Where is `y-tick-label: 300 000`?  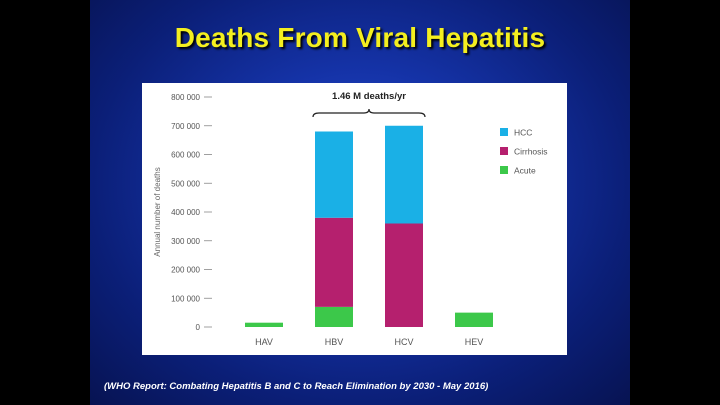
y-tick-label: 300 000 is located at coordinates (185, 241).